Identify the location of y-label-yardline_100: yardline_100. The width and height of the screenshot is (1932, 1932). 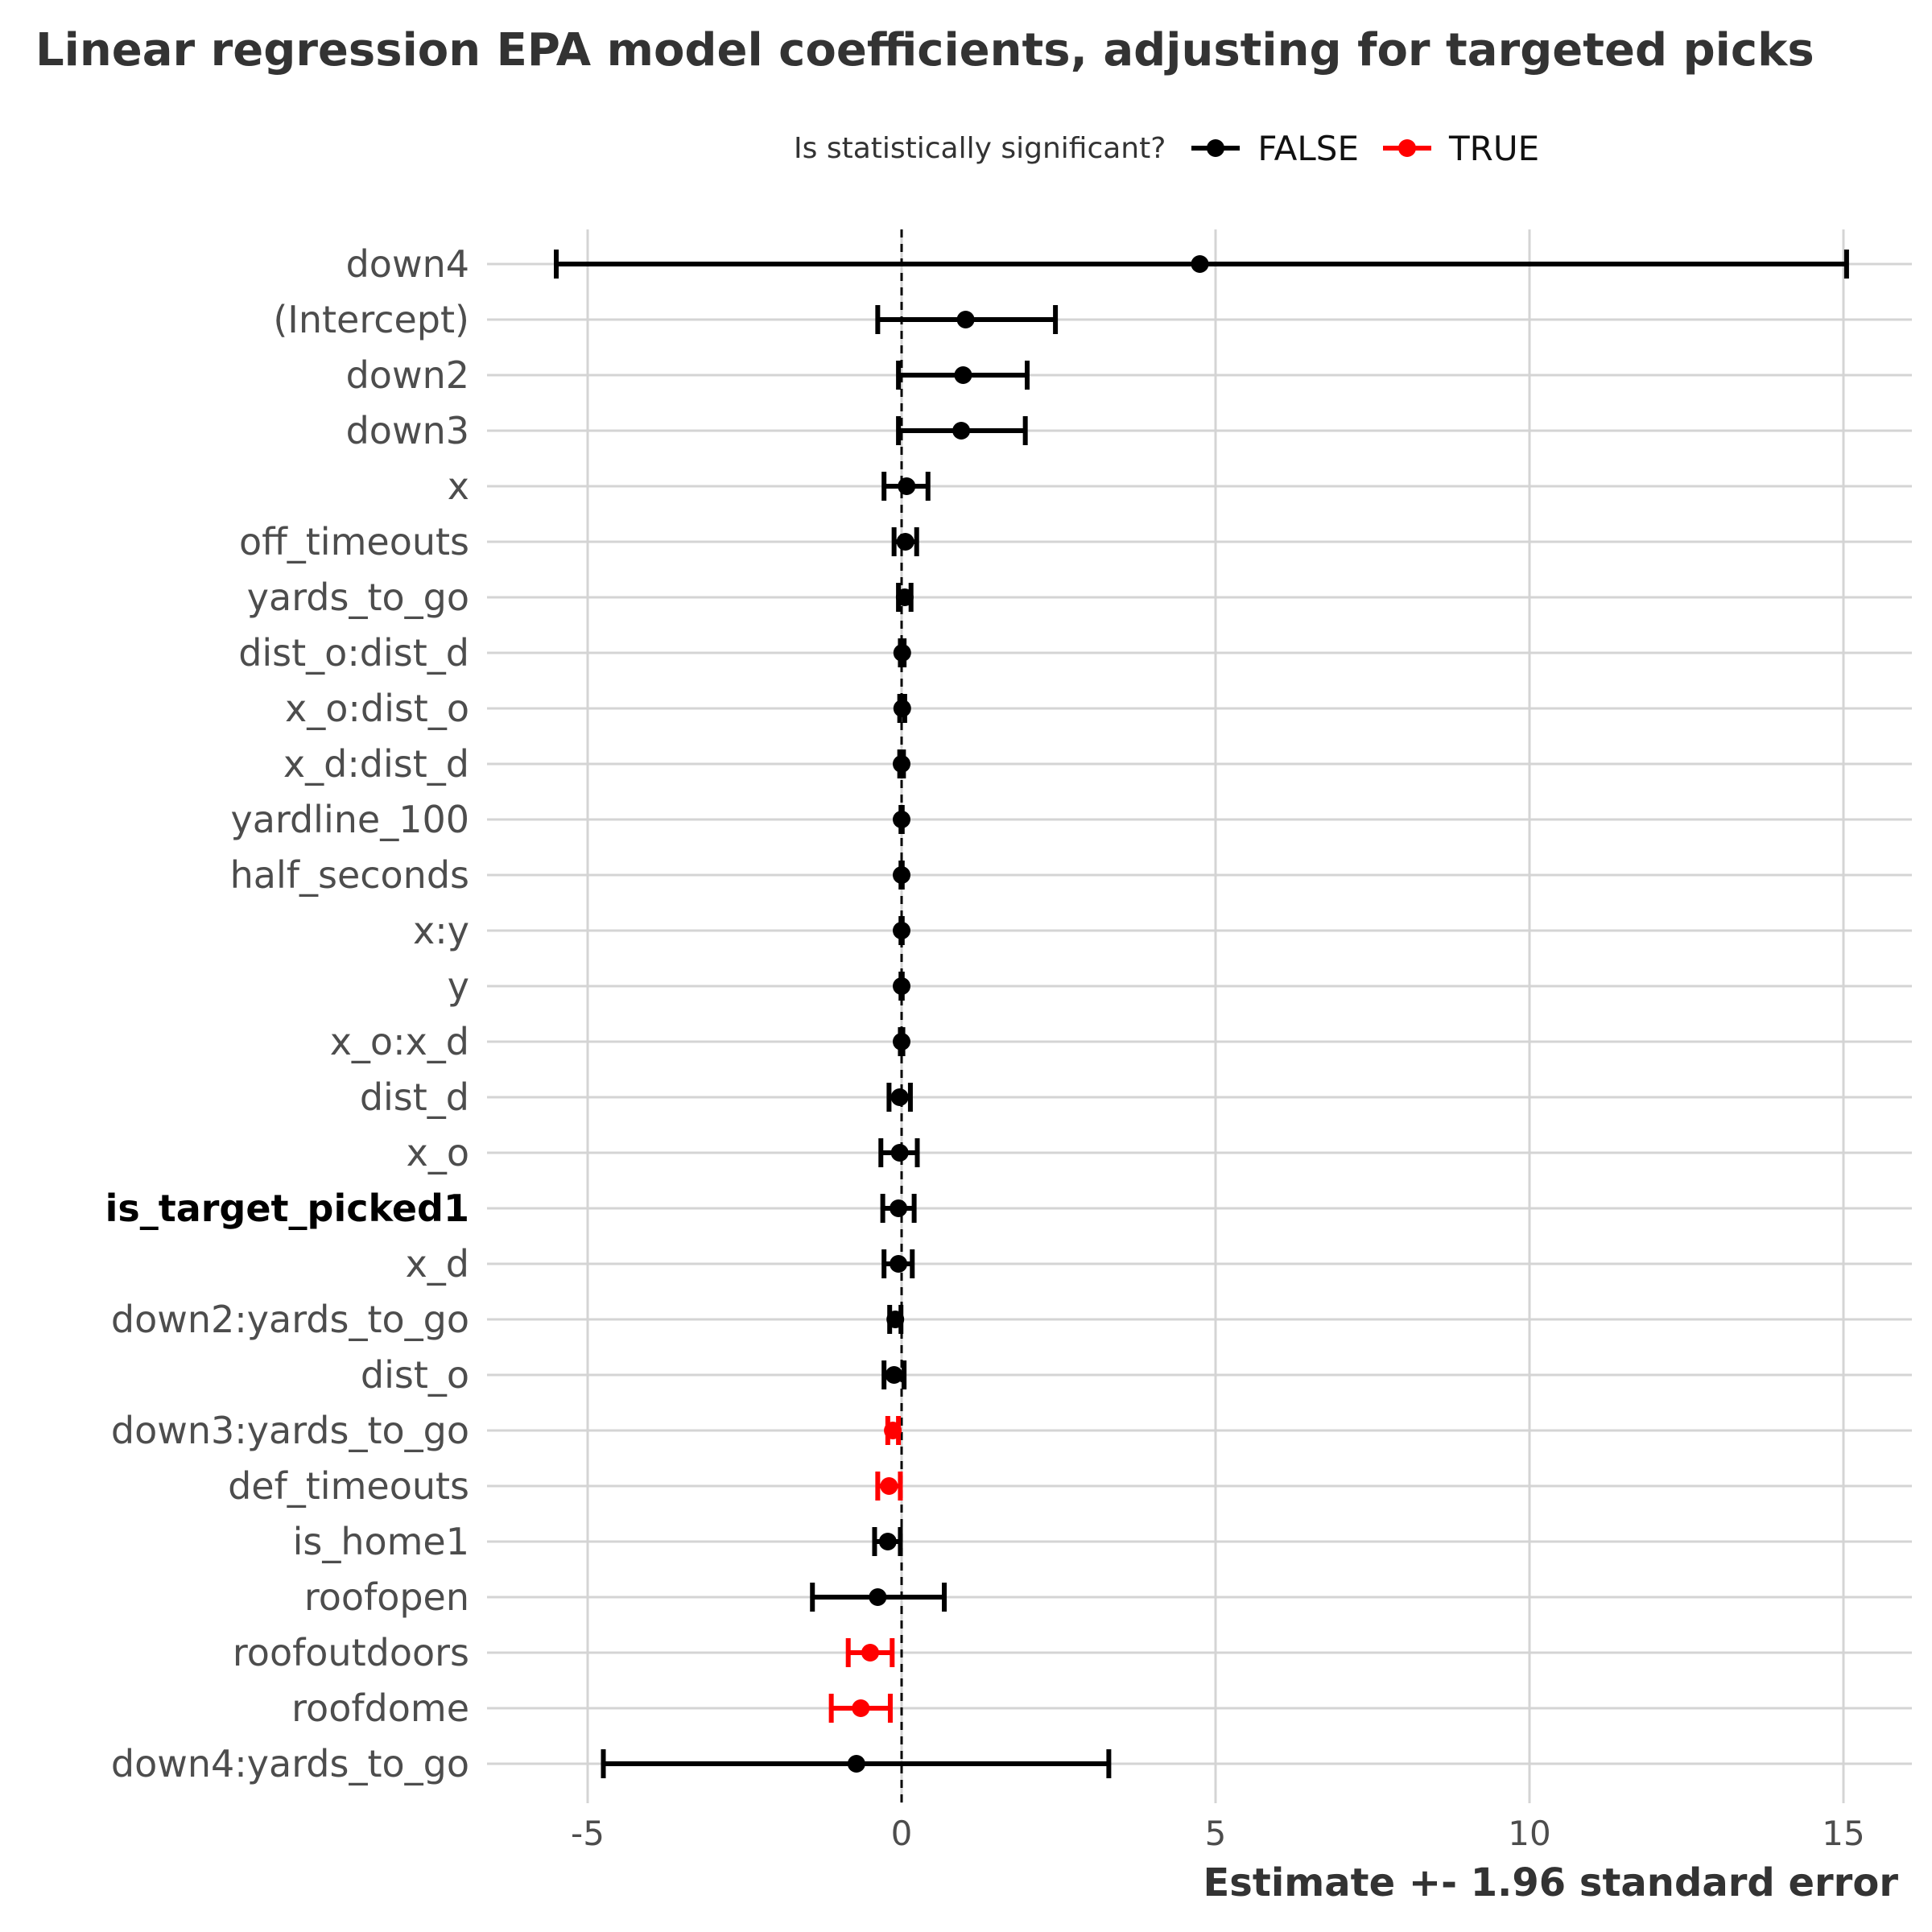
(349, 819).